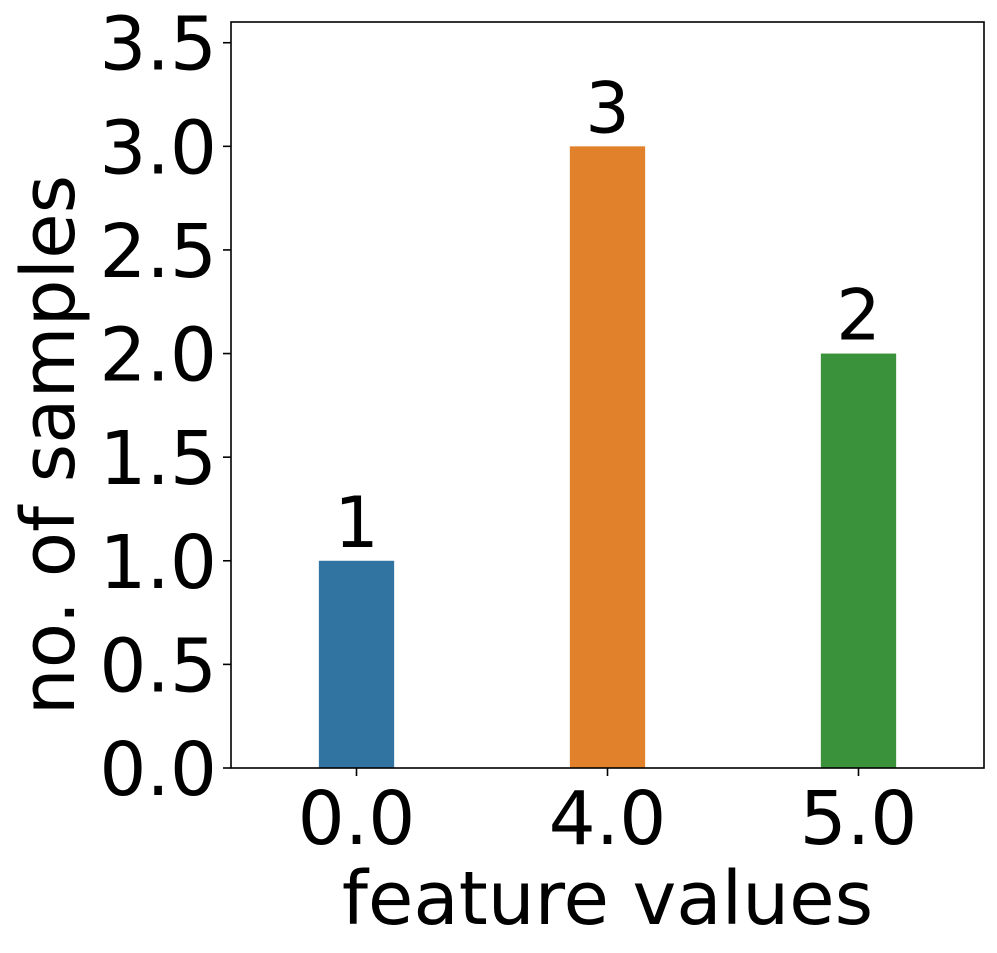  What do you see at coordinates (158, 666) in the screenshot?
I see `y-tick-label-1: 0.5` at bounding box center [158, 666].